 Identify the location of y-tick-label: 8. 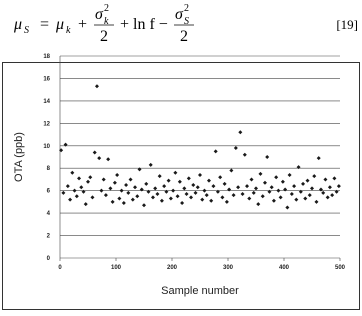
(49, 169).